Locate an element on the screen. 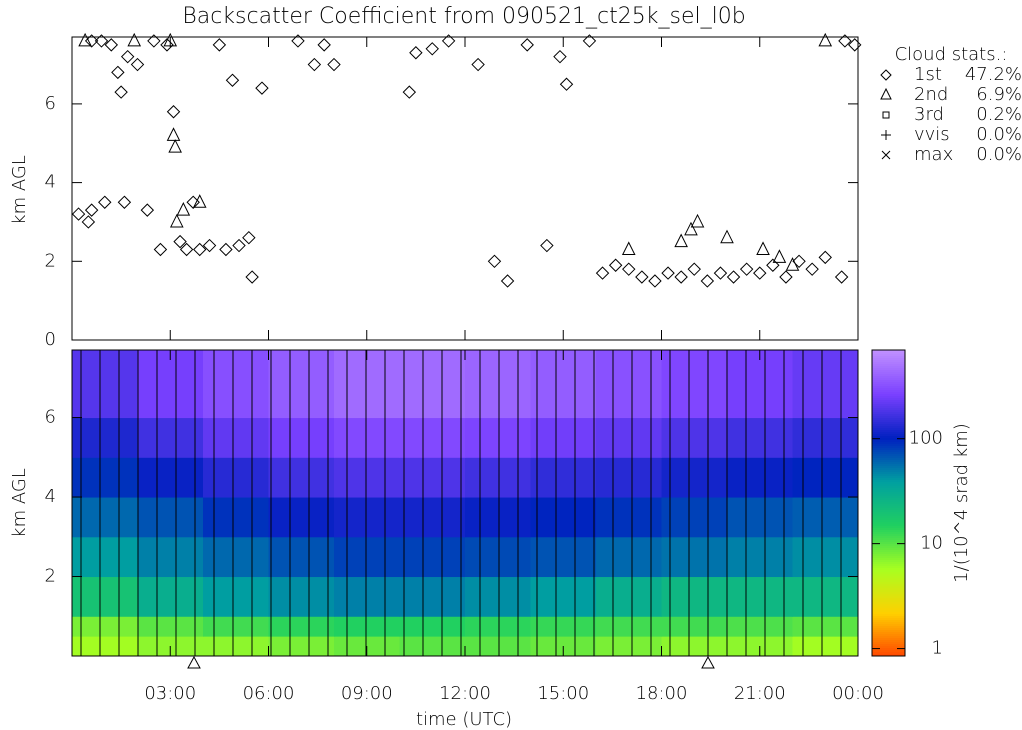  y-tick-label: 4 is located at coordinates (50, 182).